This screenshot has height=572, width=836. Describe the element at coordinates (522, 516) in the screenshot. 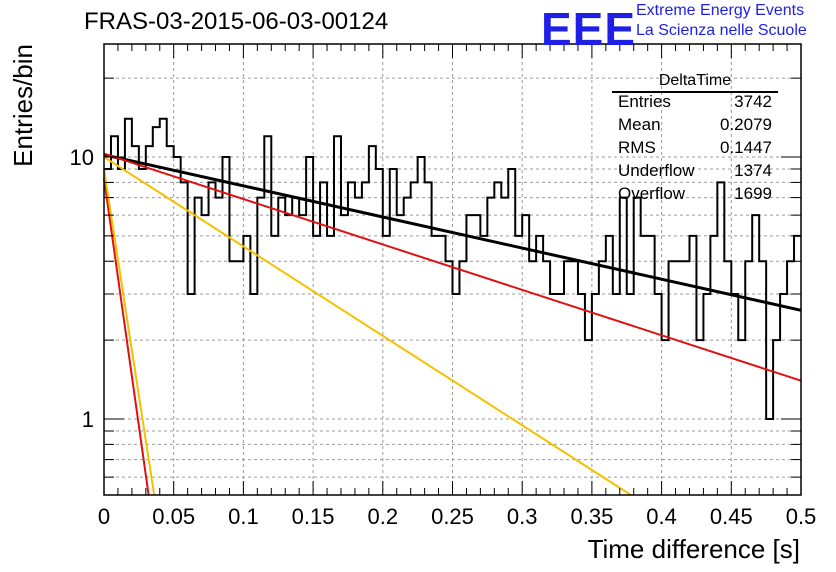

I see `x-tick-label: 0.3` at that location.